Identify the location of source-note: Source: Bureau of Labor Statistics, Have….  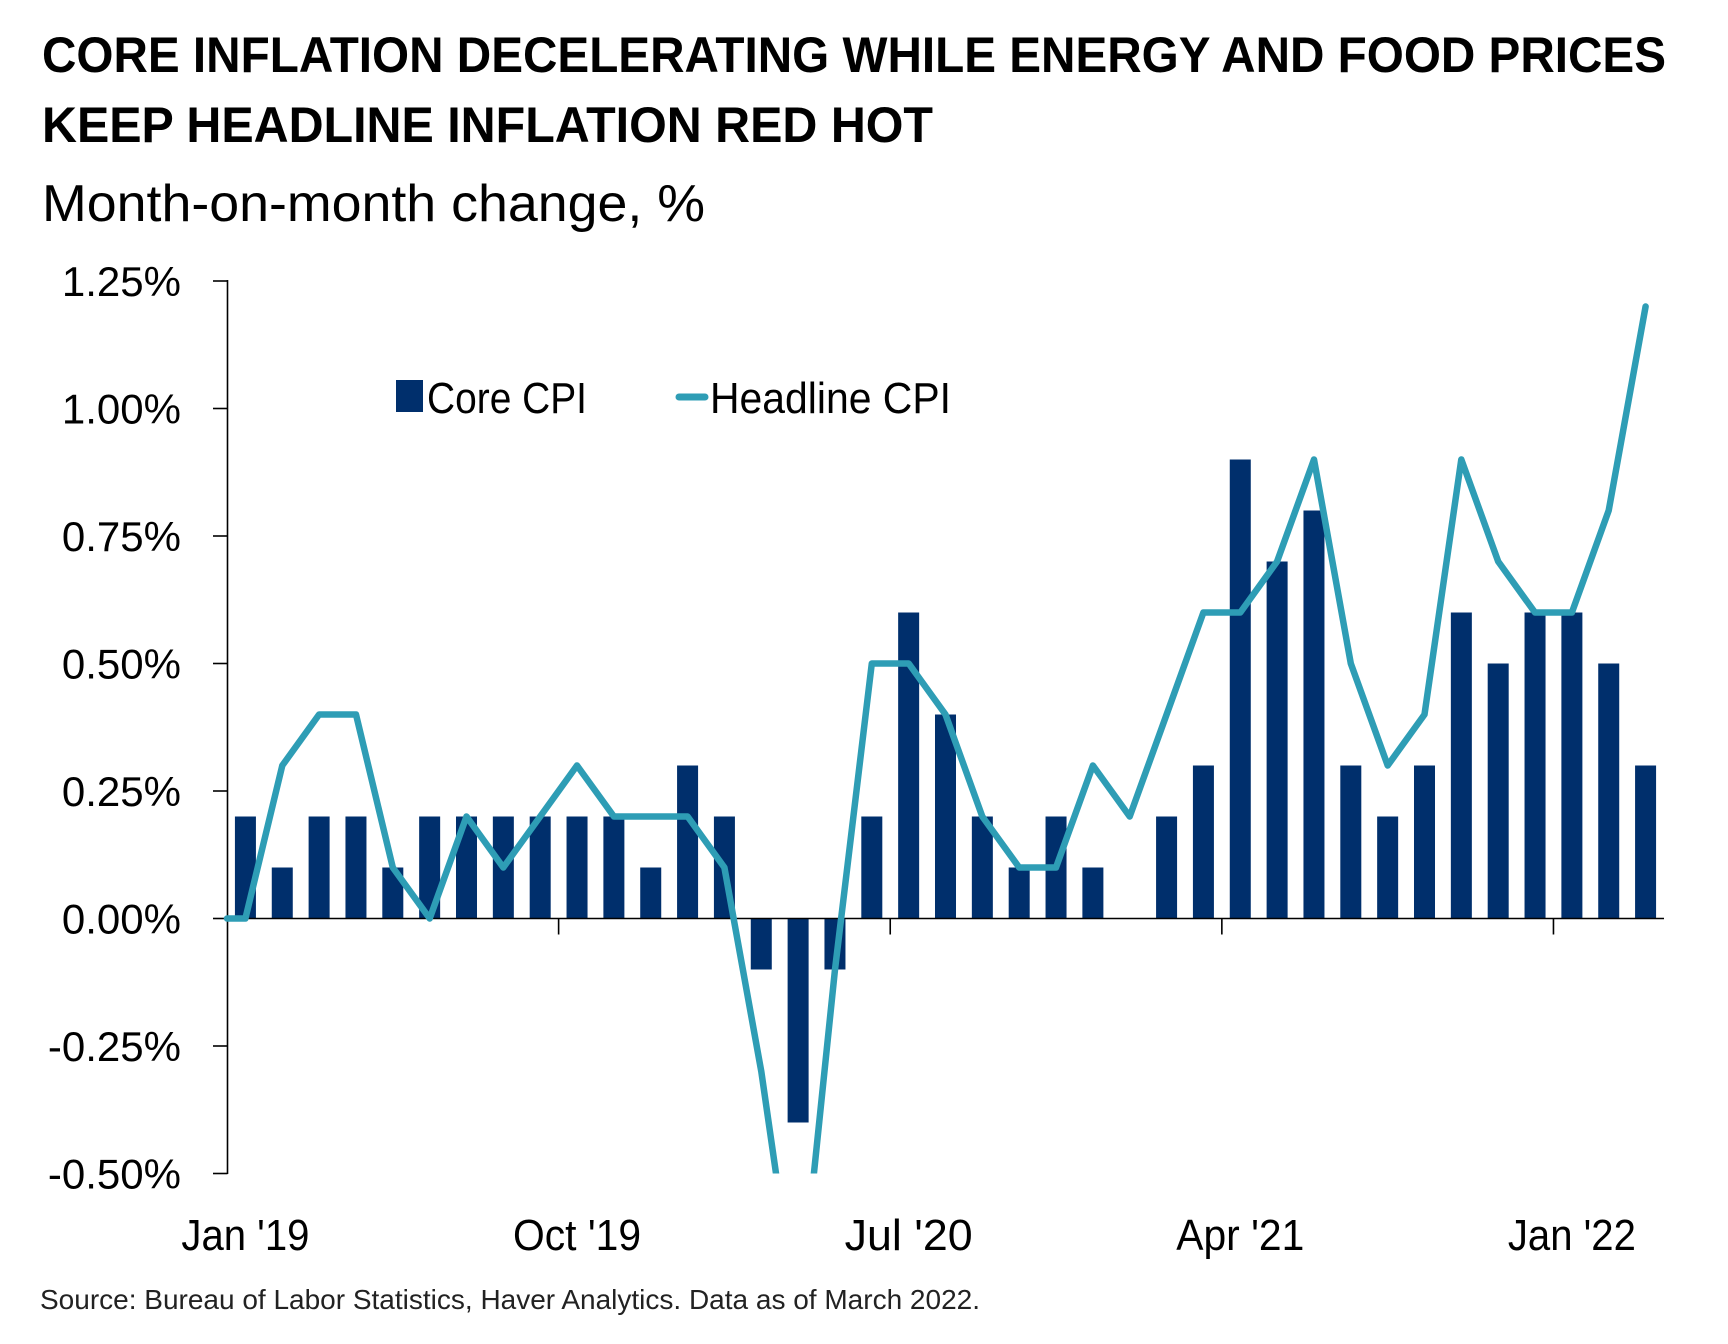
(510, 1299).